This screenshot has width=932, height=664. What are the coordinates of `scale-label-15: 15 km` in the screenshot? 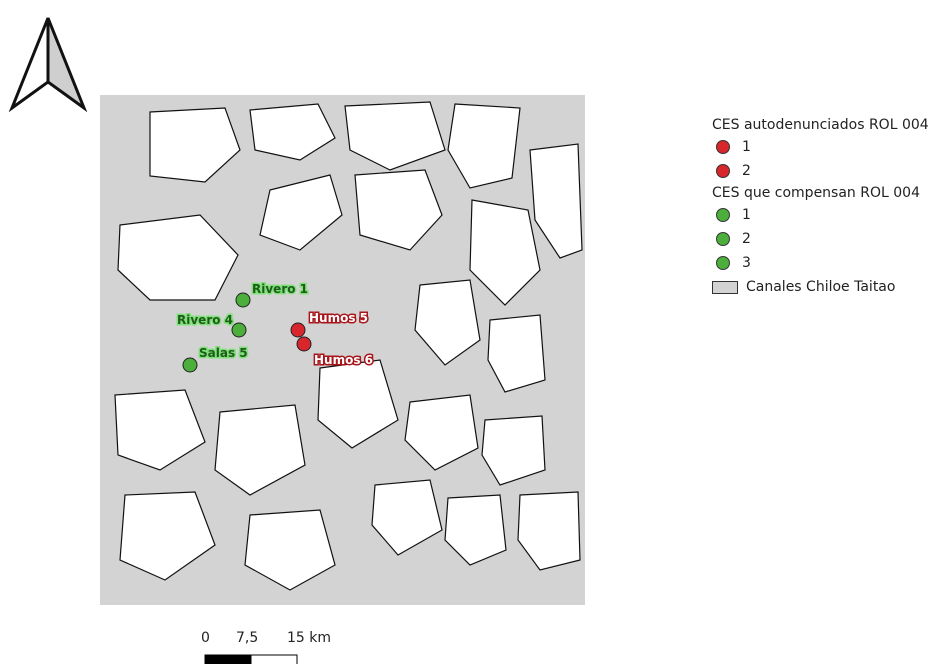 It's located at (309, 638).